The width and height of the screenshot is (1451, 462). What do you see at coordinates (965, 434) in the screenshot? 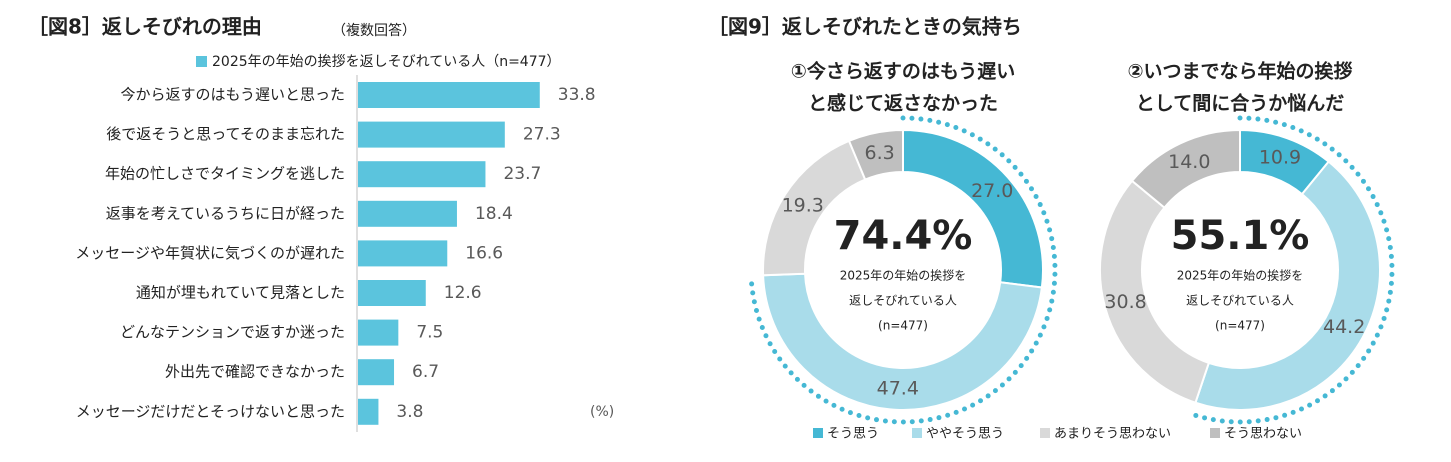
I see `legend-label: ややそう思う` at bounding box center [965, 434].